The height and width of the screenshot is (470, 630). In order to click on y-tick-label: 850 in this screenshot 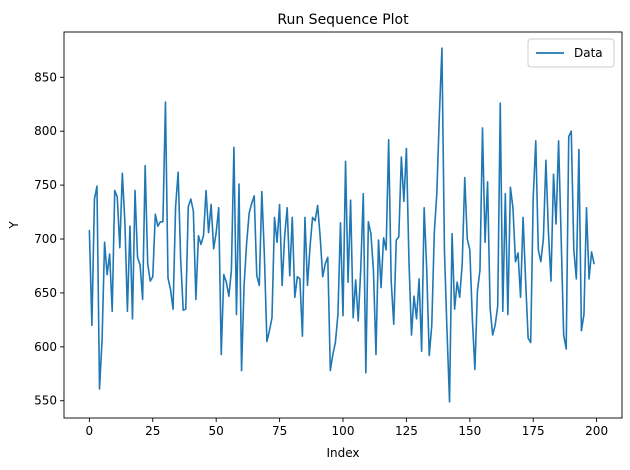, I will do `click(45, 77)`.